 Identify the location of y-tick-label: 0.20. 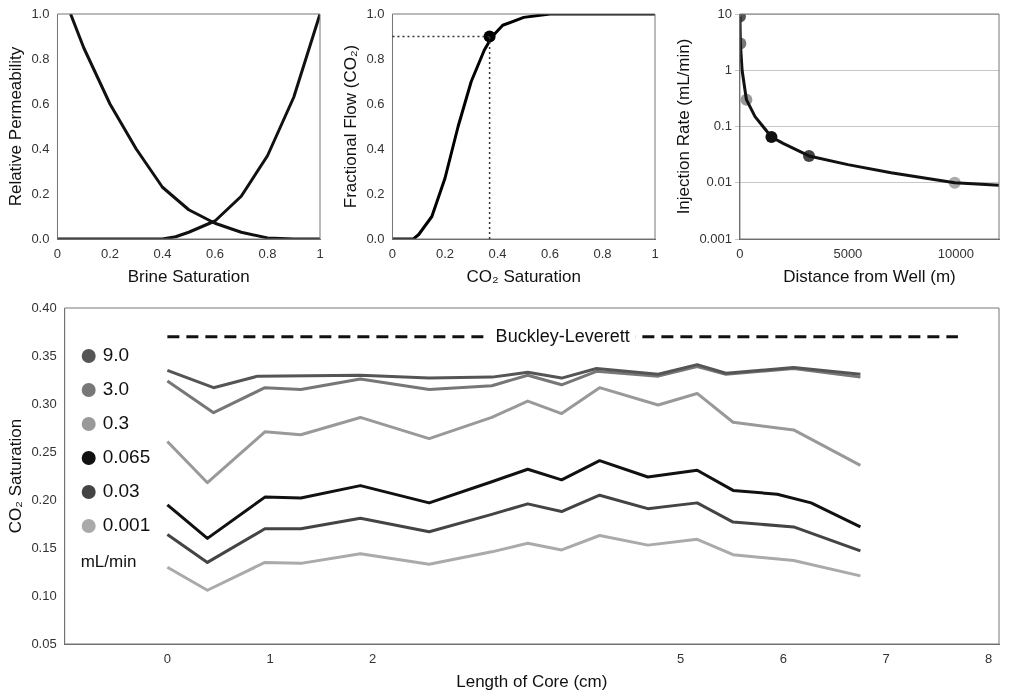
(44, 499).